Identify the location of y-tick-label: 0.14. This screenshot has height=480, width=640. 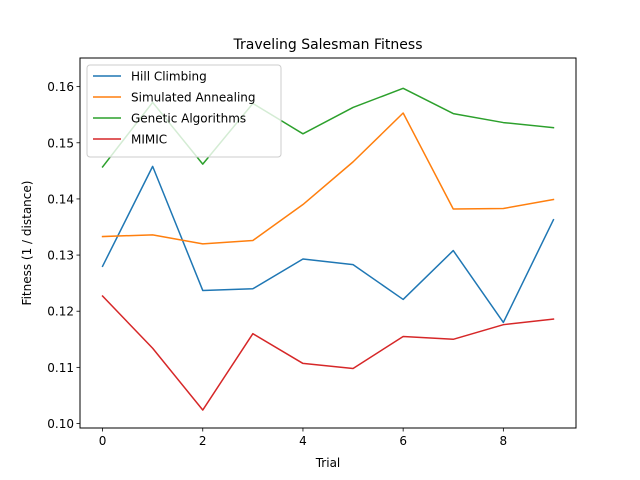
(60, 199).